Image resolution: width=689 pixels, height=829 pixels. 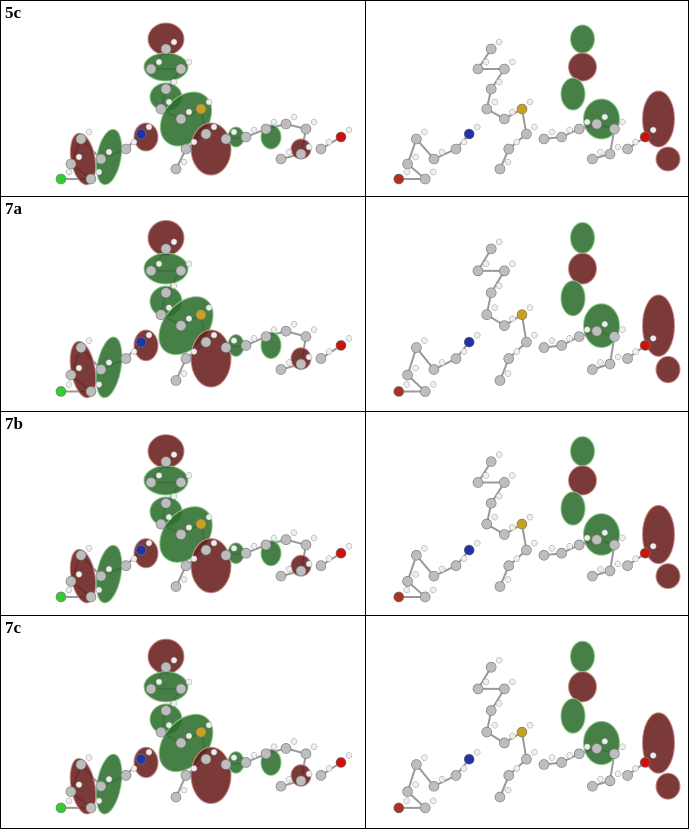 I want to click on row-label: 7c, so click(x=13, y=627).